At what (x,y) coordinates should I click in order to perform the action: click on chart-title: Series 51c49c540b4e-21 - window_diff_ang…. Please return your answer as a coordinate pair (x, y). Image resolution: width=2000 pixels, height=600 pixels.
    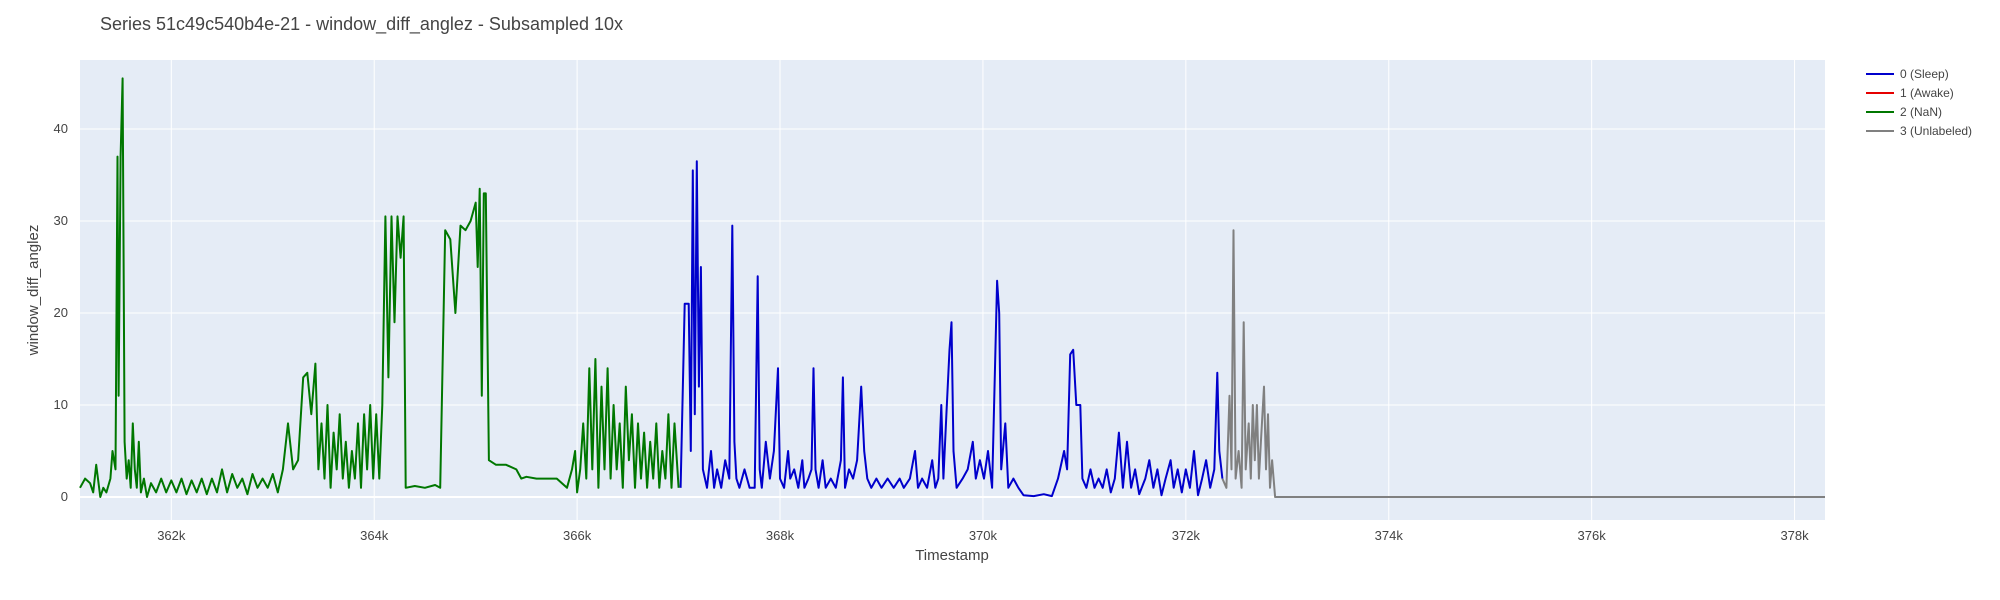
    Looking at the image, I should click on (361, 24).